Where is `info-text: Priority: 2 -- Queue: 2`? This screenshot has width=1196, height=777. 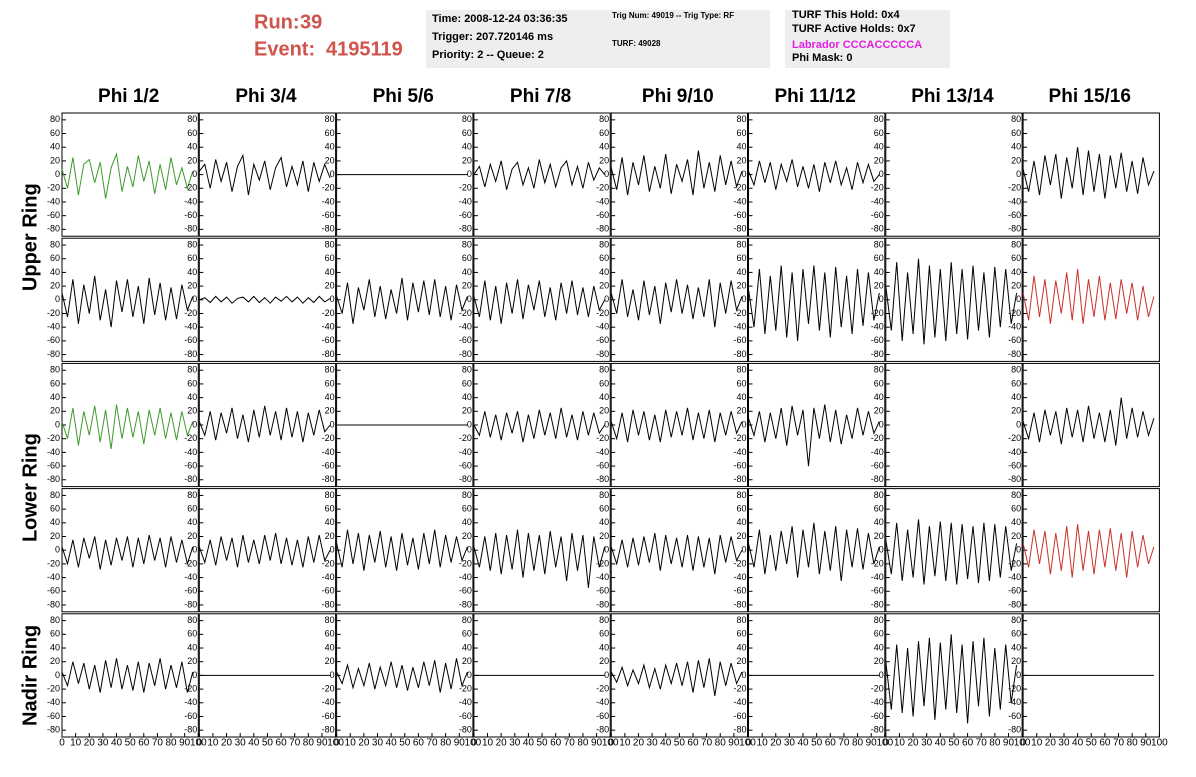 info-text: Priority: 2 -- Queue: 2 is located at coordinates (488, 55).